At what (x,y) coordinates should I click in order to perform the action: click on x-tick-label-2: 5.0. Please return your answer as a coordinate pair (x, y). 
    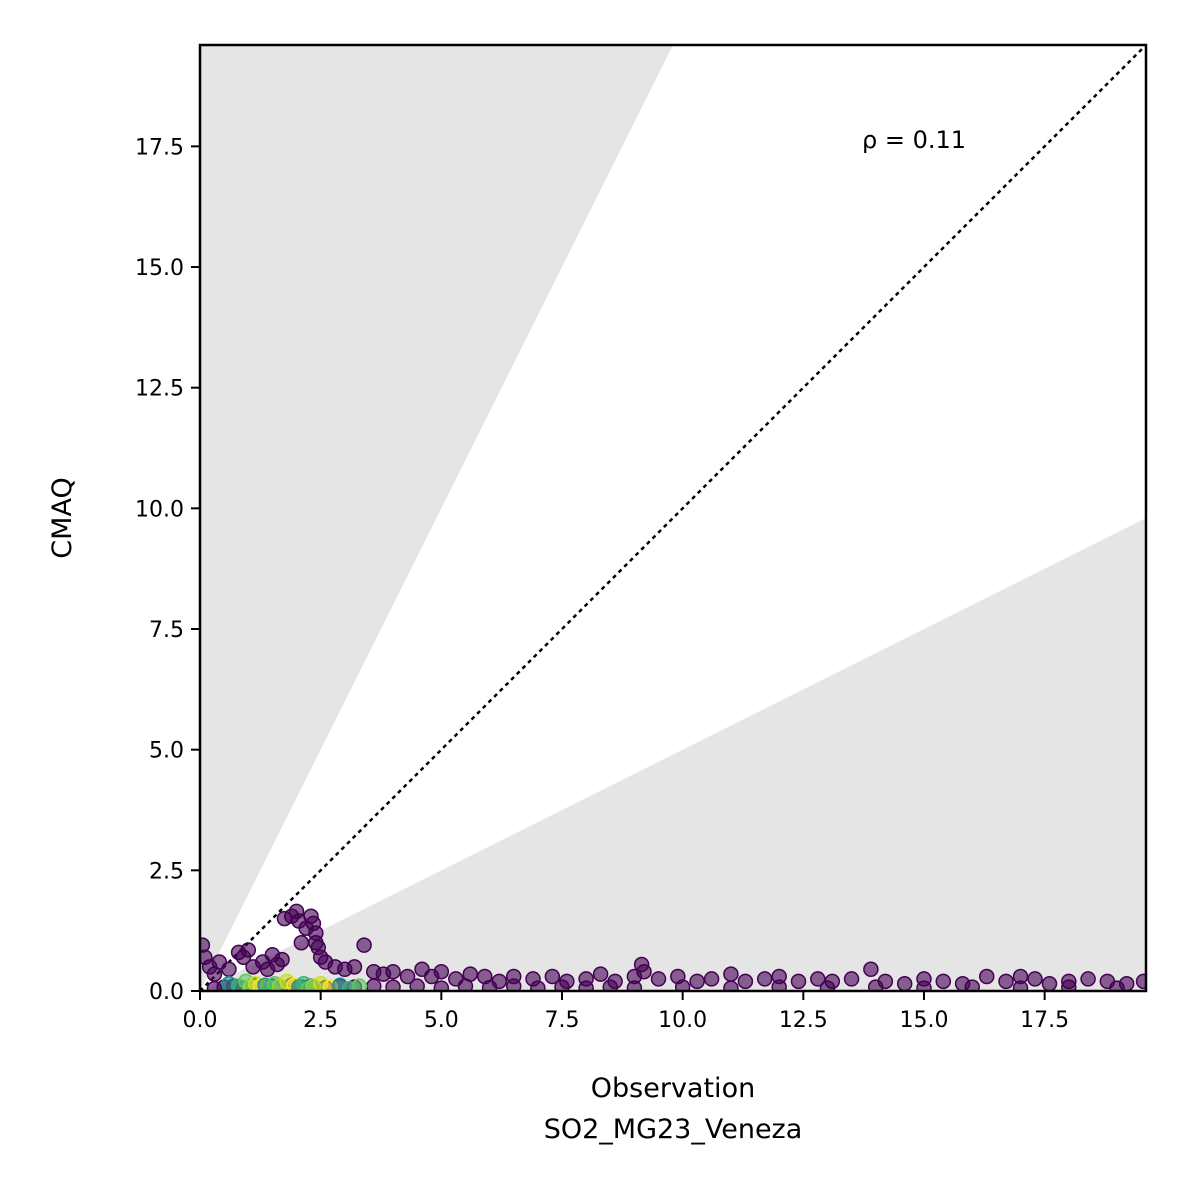
    Looking at the image, I should click on (441, 1020).